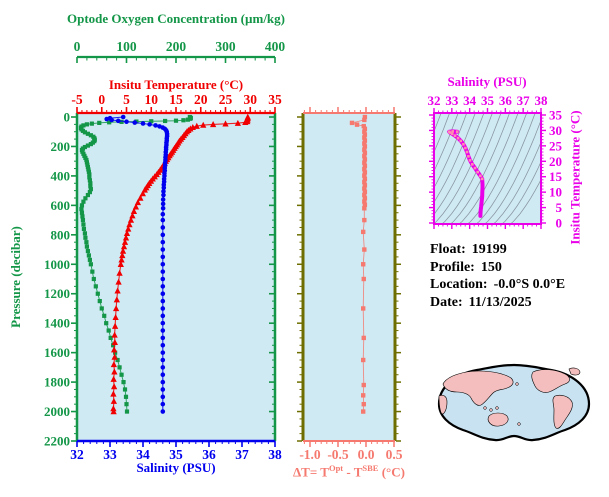 This screenshot has width=609, height=497. What do you see at coordinates (391, 472) in the screenshot?
I see `delta-t-title-post: (°C)` at bounding box center [391, 472].